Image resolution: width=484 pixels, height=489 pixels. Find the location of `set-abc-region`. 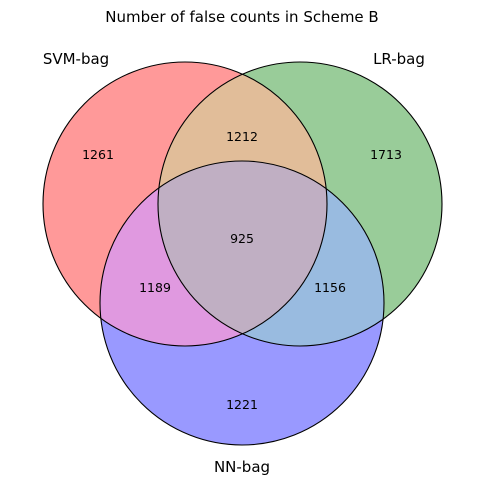

set-abc-region is located at coordinates (242, 253).